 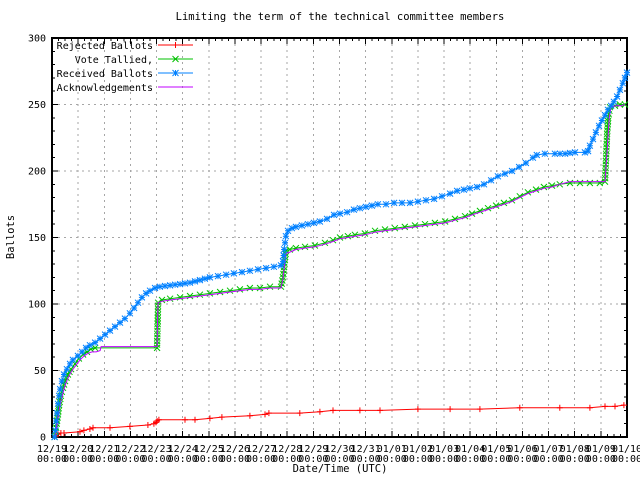 I want to click on legend-item-acknowledgements: Acknowledgements, so click(x=125, y=88).